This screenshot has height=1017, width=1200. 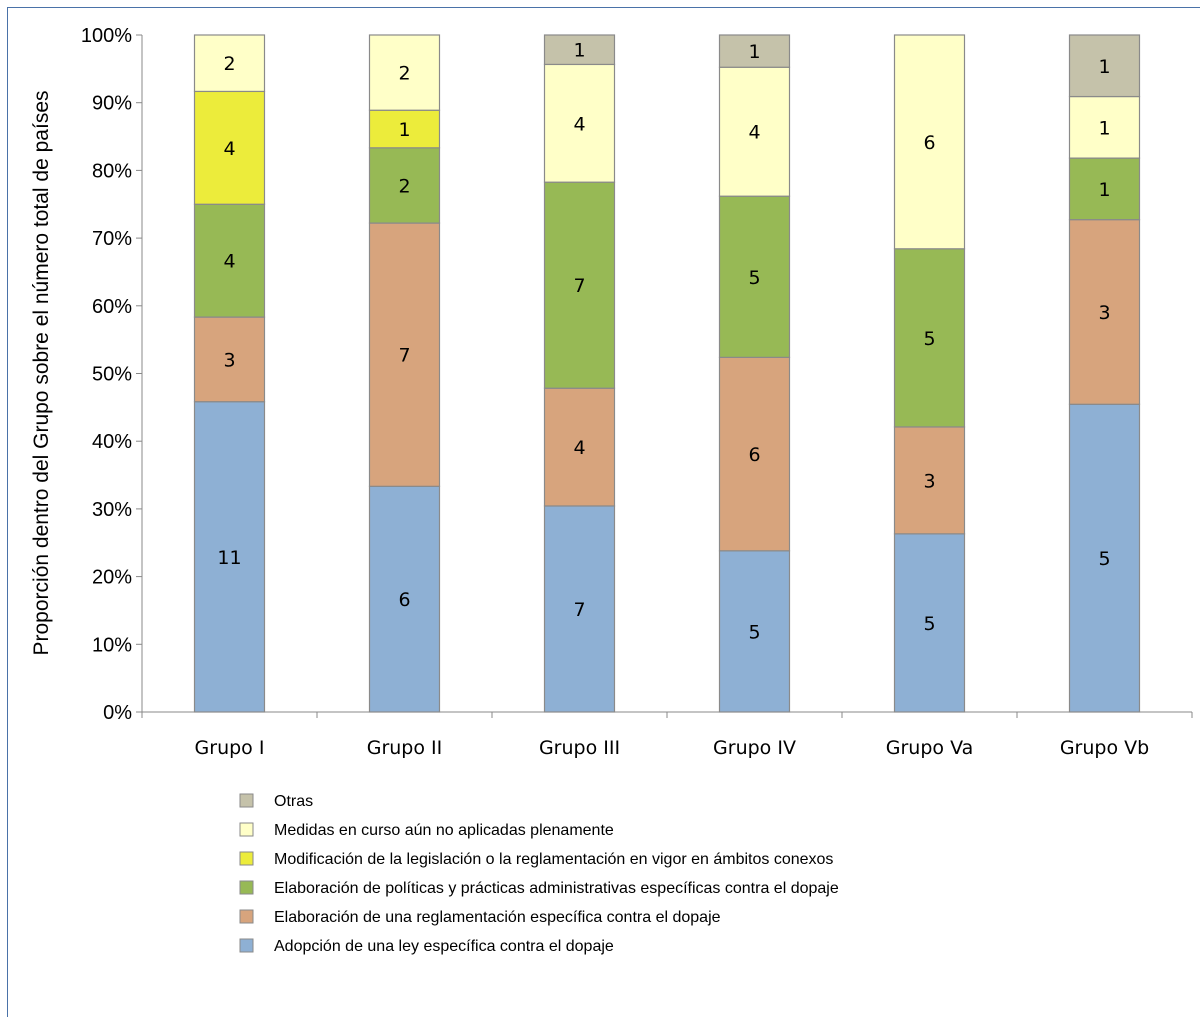 What do you see at coordinates (230, 748) in the screenshot?
I see `category-label: Grupo I` at bounding box center [230, 748].